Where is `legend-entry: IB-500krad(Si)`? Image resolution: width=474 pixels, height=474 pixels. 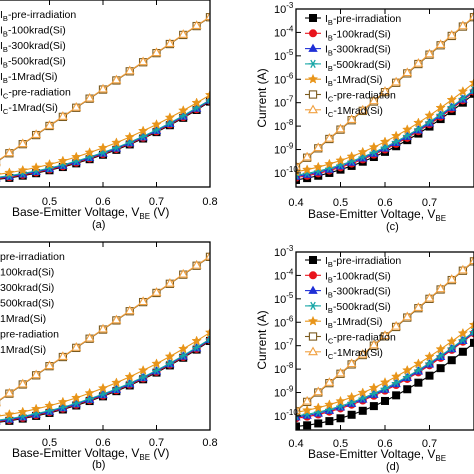 legend-entry: IB-500krad(Si) is located at coordinates (348, 66).